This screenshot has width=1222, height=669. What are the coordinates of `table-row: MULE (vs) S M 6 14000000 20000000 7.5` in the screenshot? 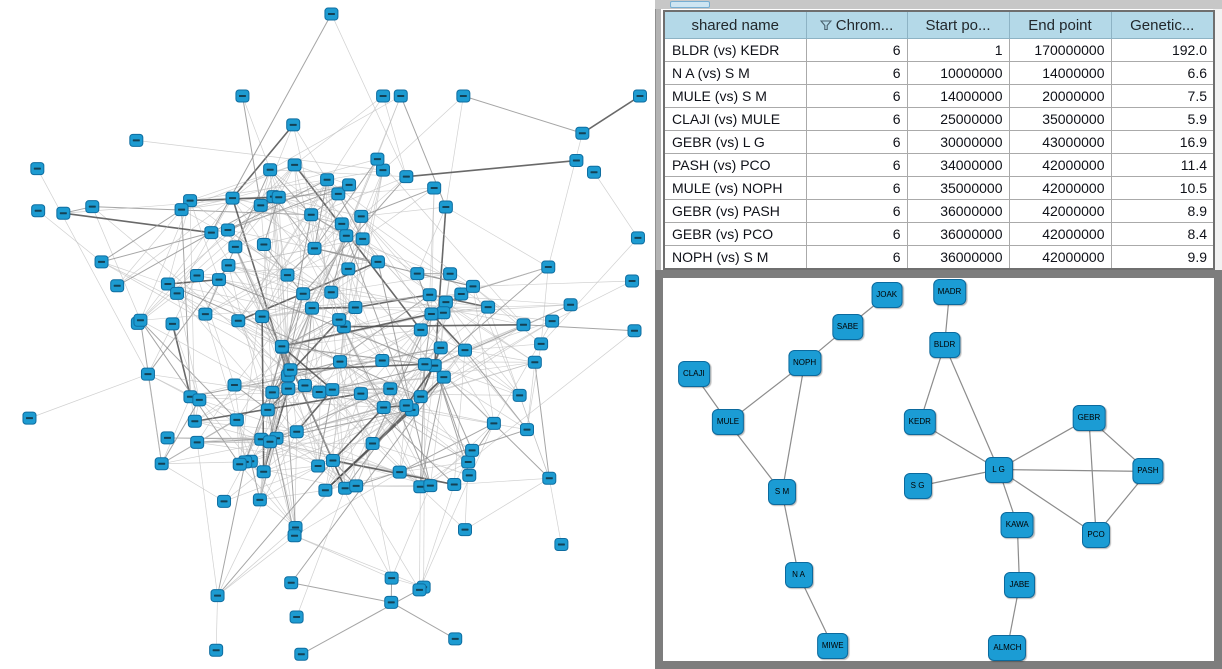 It's located at (939, 96).